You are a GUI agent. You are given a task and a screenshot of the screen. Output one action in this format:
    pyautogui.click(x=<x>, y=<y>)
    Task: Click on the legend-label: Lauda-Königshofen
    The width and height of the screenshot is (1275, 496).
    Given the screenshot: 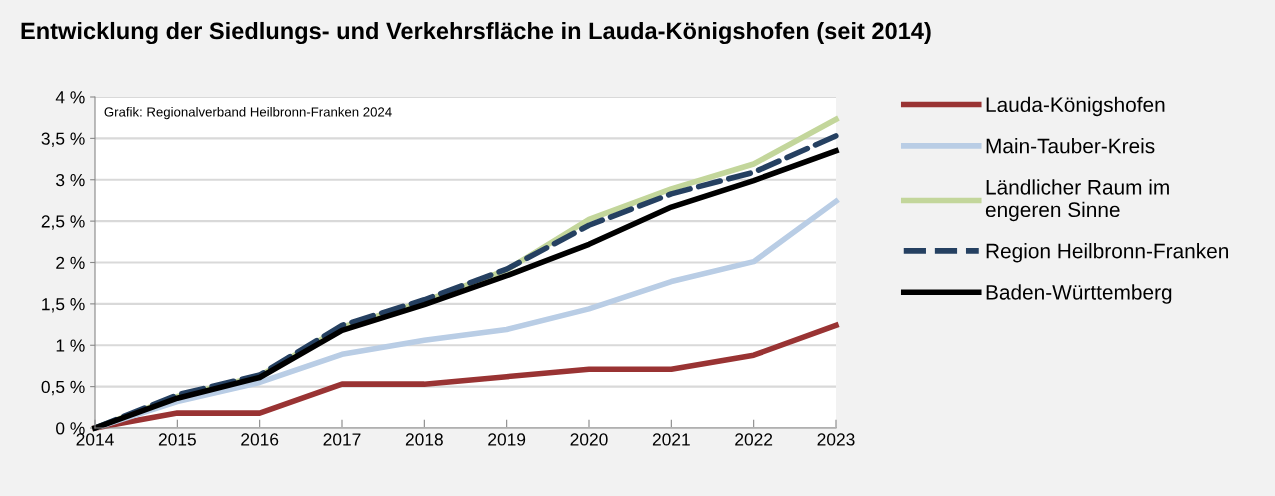 What is the action you would take?
    pyautogui.click(x=1075, y=106)
    